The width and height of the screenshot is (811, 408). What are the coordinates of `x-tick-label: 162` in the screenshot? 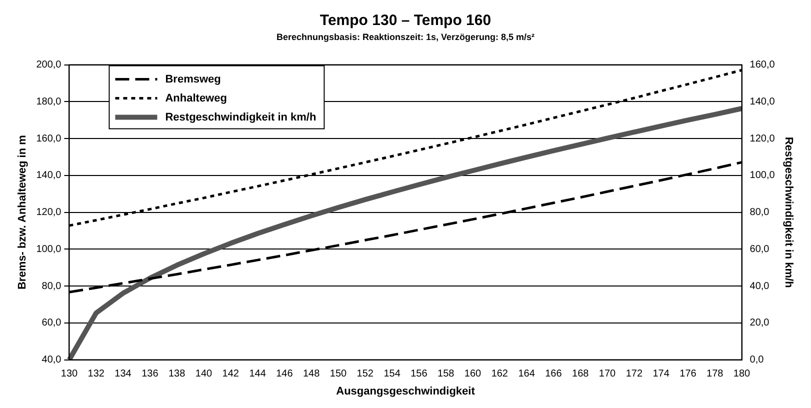 It's located at (499, 374).